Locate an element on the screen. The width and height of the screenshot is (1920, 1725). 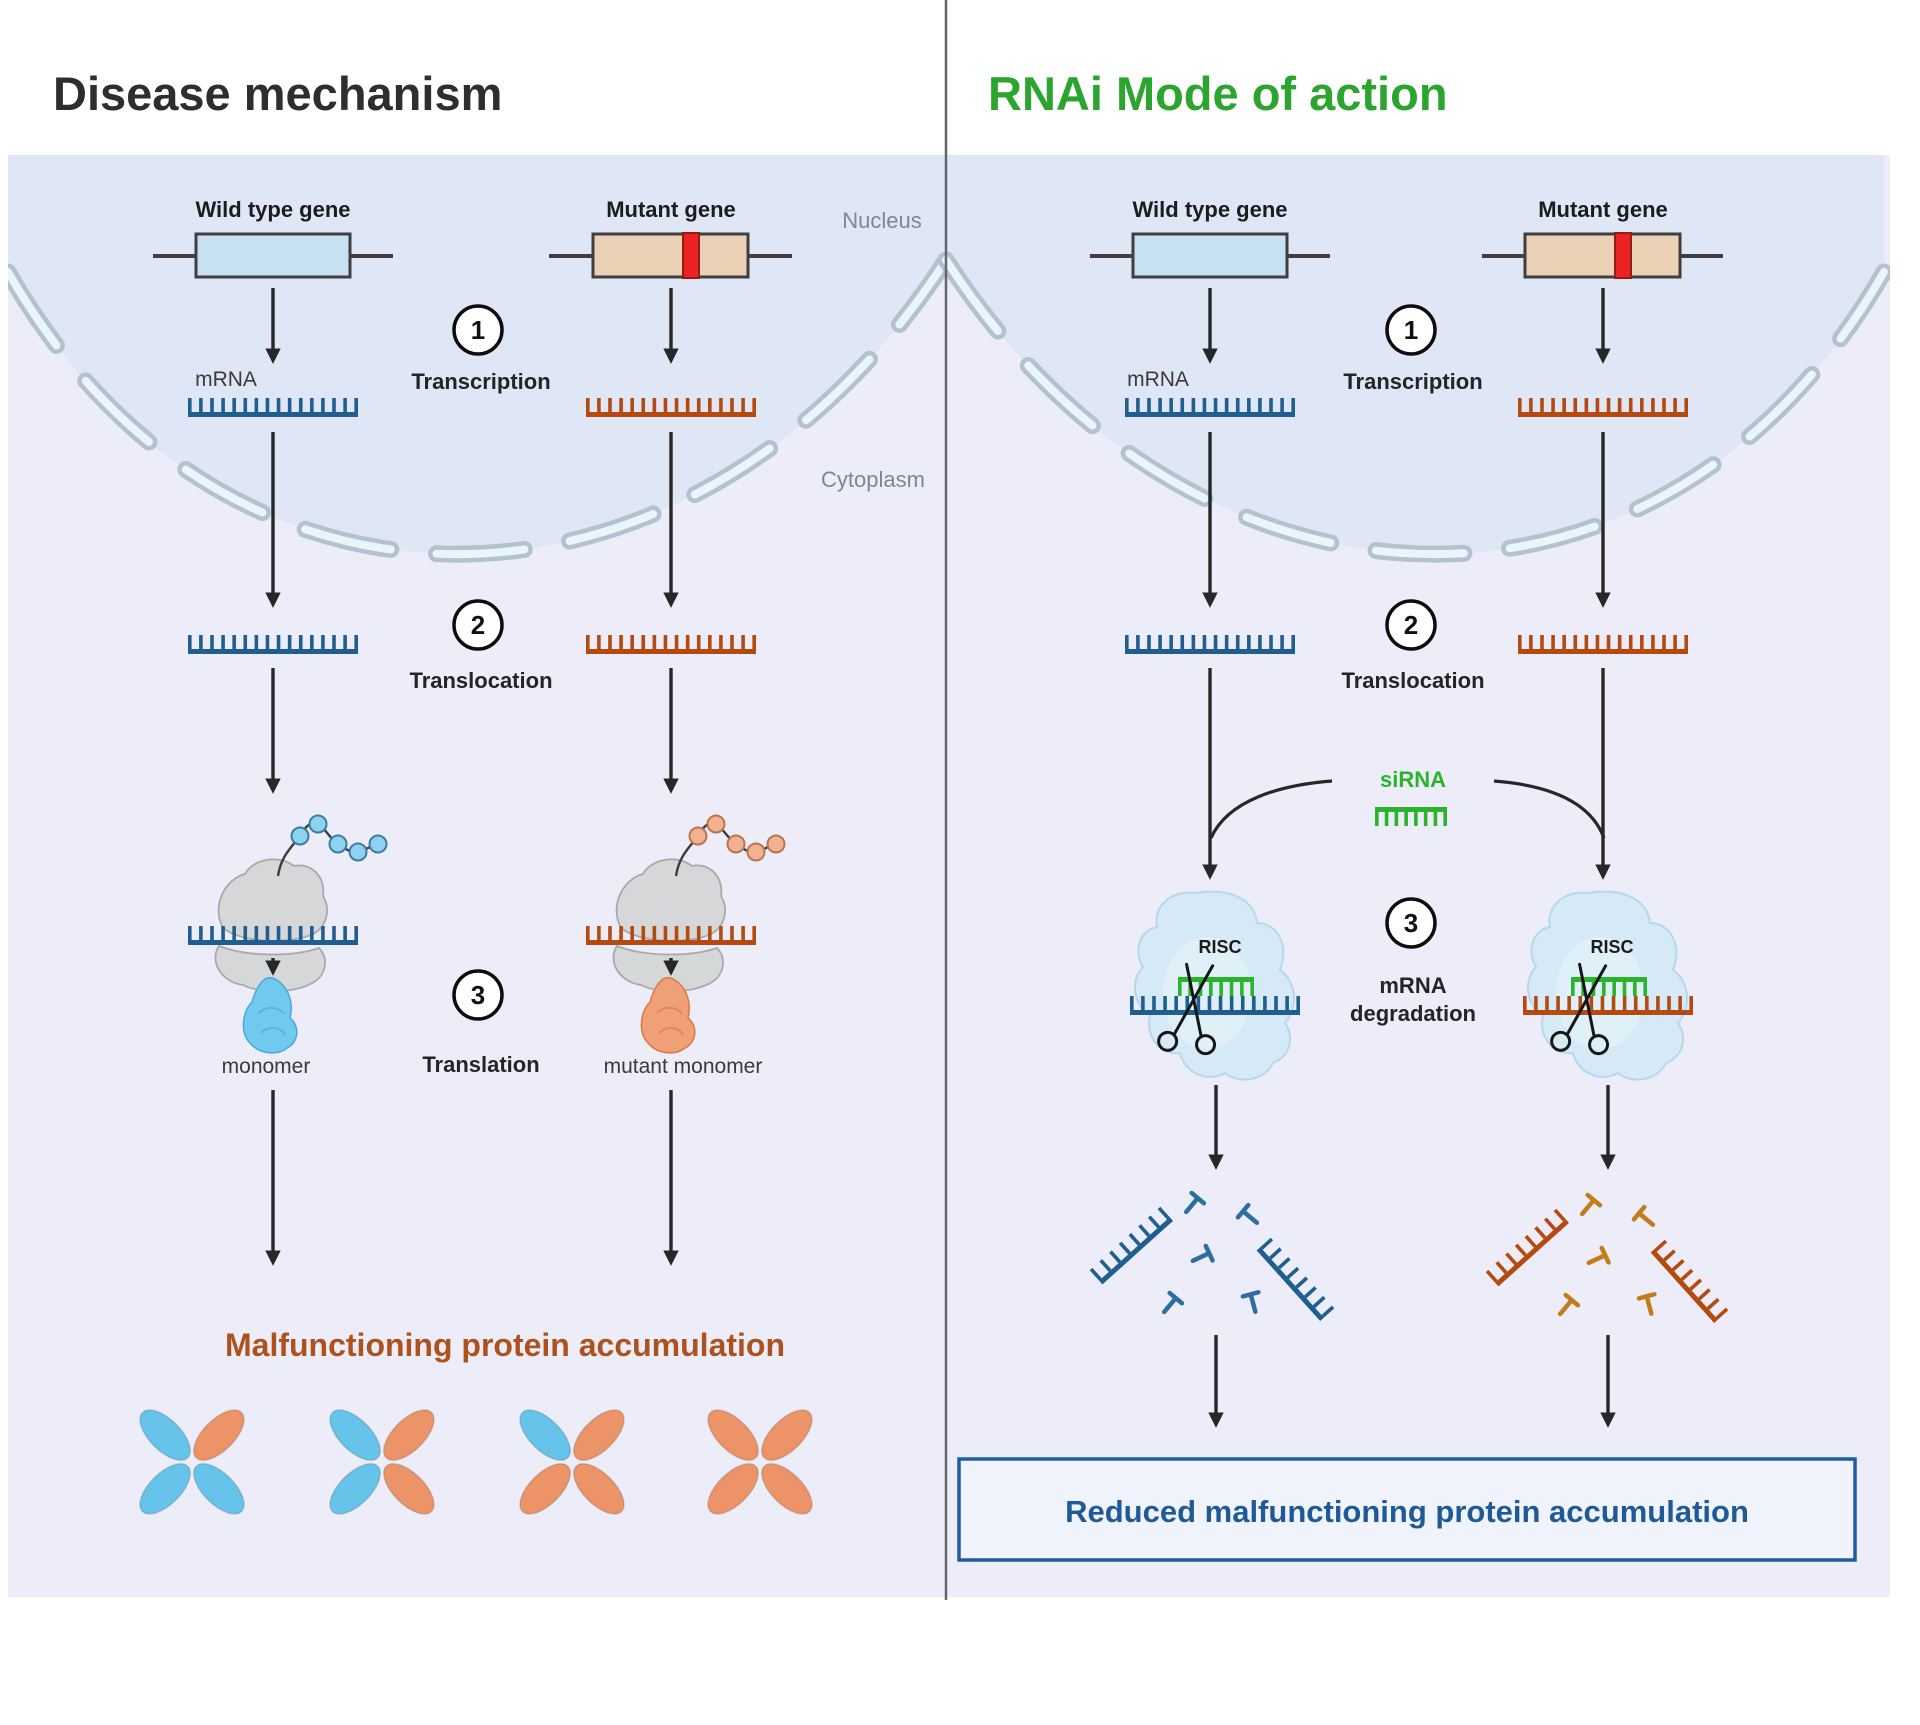
disease-result-label: Malfunctioning protein accumulation is located at coordinates (505, 1345).